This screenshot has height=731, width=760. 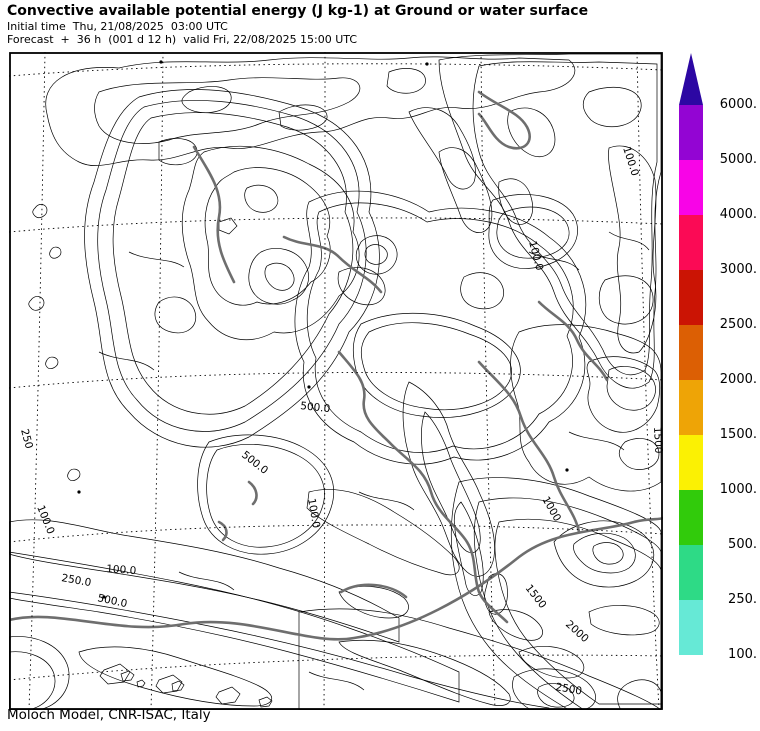 I want to click on atlas-spots, so click(x=175, y=677).